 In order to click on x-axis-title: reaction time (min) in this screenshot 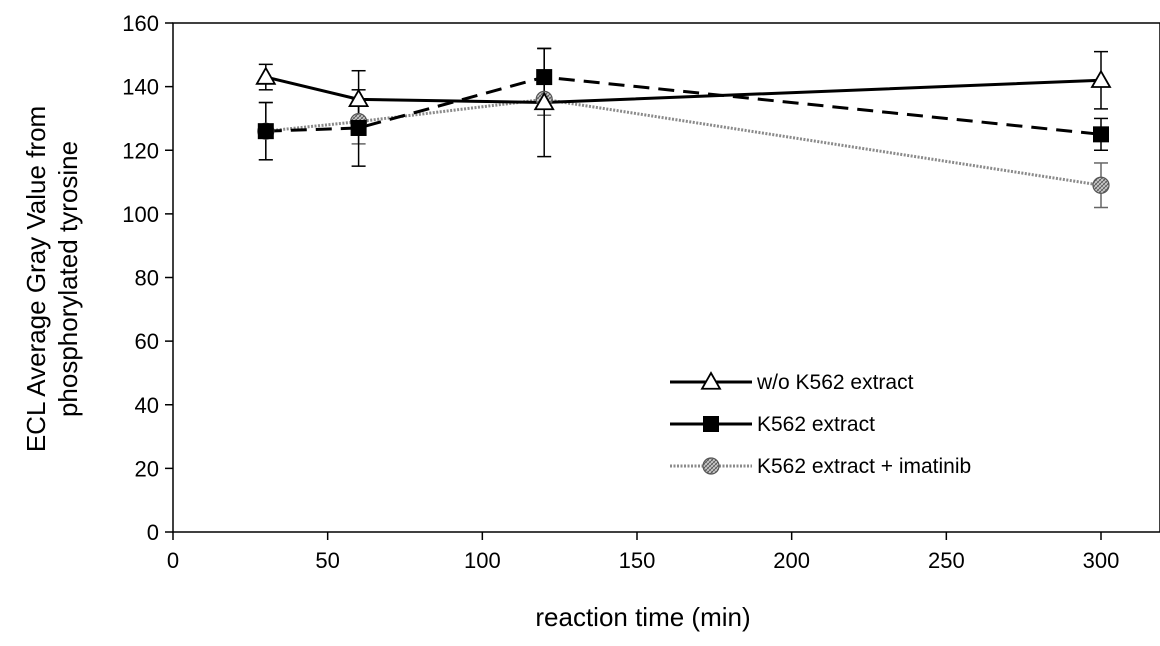, I will do `click(642, 617)`.